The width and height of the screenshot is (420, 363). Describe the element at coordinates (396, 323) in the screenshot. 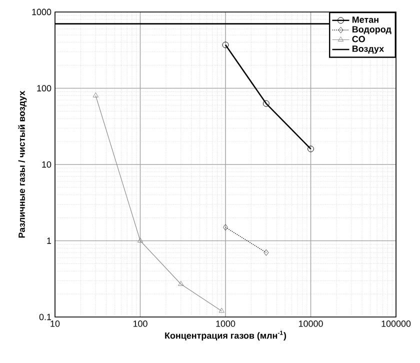

I see `x-tick-label: 100000` at that location.